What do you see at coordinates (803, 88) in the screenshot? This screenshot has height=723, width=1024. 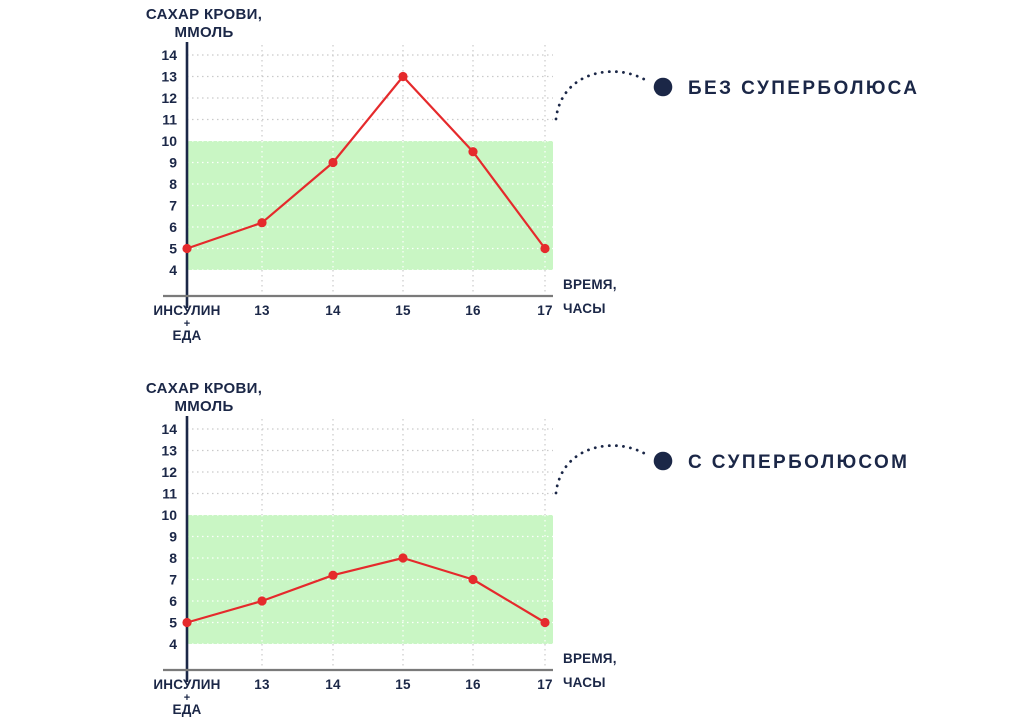 I see `annotation-label: БЕЗ СУПЕРБОЛЮСА` at bounding box center [803, 88].